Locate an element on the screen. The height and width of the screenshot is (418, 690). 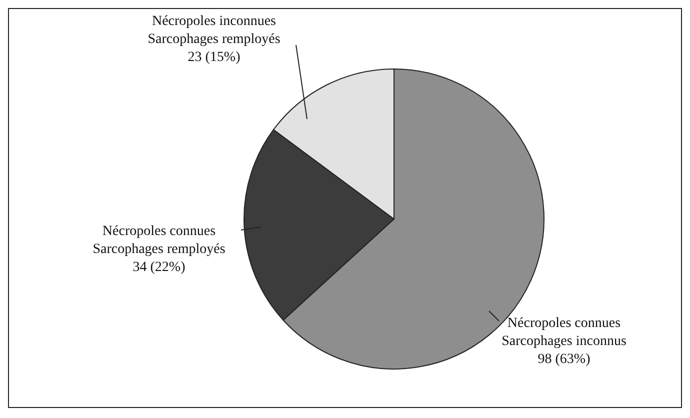
slice-label: Nécropoles connues Sarcophages remployés is located at coordinates (159, 240).